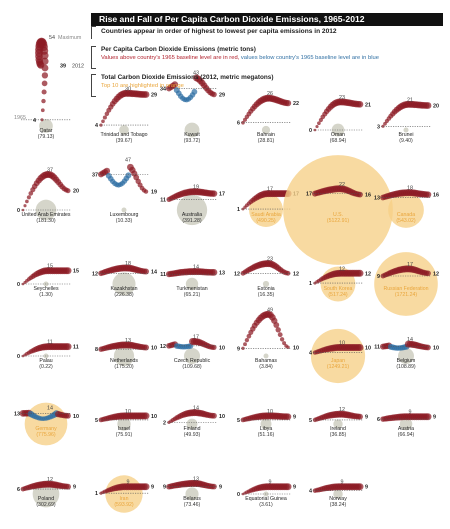 Image resolution: width=450 pixels, height=529 pixels. What do you see at coordinates (406, 141) in the screenshot?
I see `country-total-label: (9.40)` at bounding box center [406, 141].